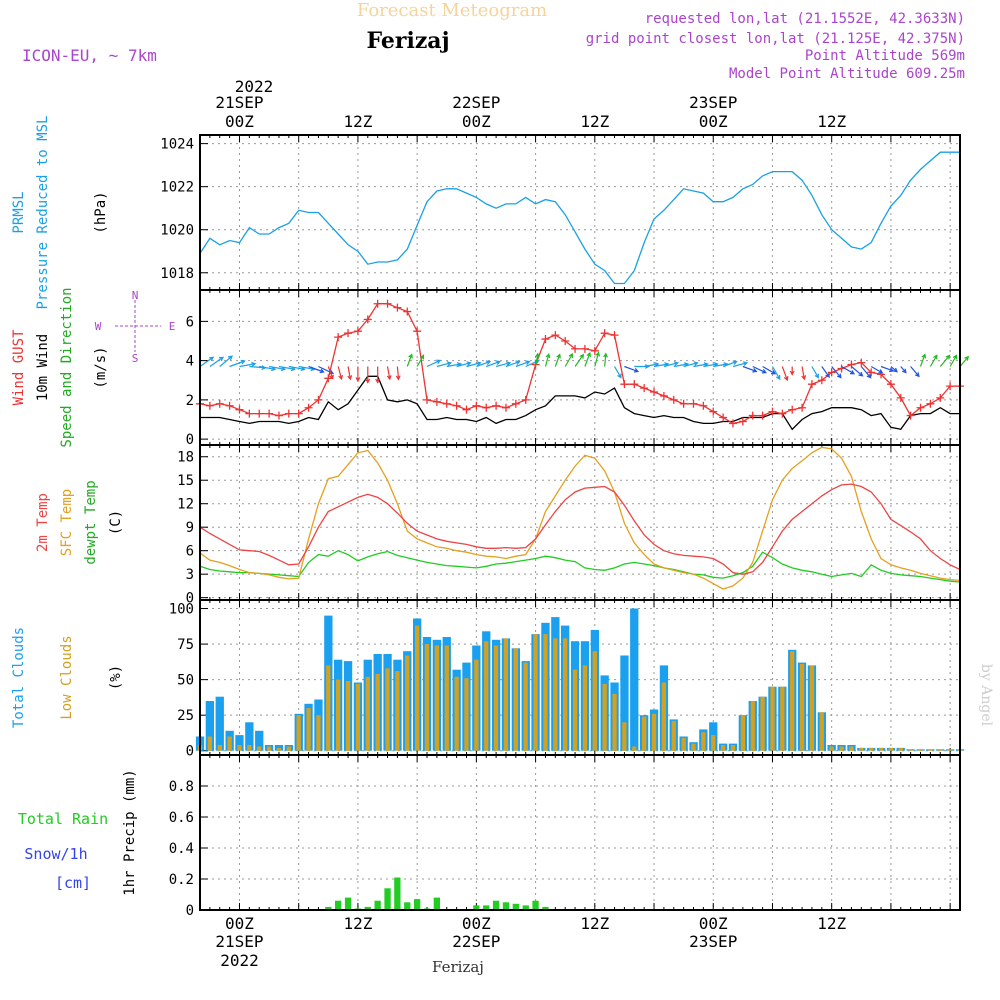 Image resolution: width=1000 pixels, height=1000 pixels. I want to click on temp-ytick-label: 15, so click(185, 481).